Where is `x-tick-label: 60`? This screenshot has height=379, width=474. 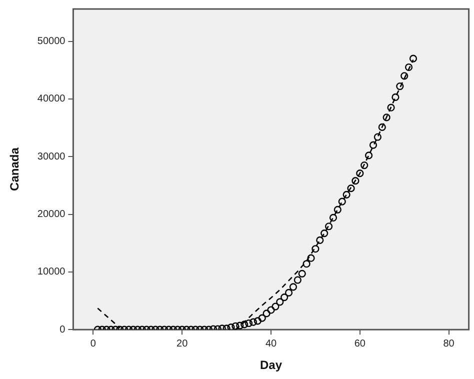
x-tick-label: 60 is located at coordinates (360, 344).